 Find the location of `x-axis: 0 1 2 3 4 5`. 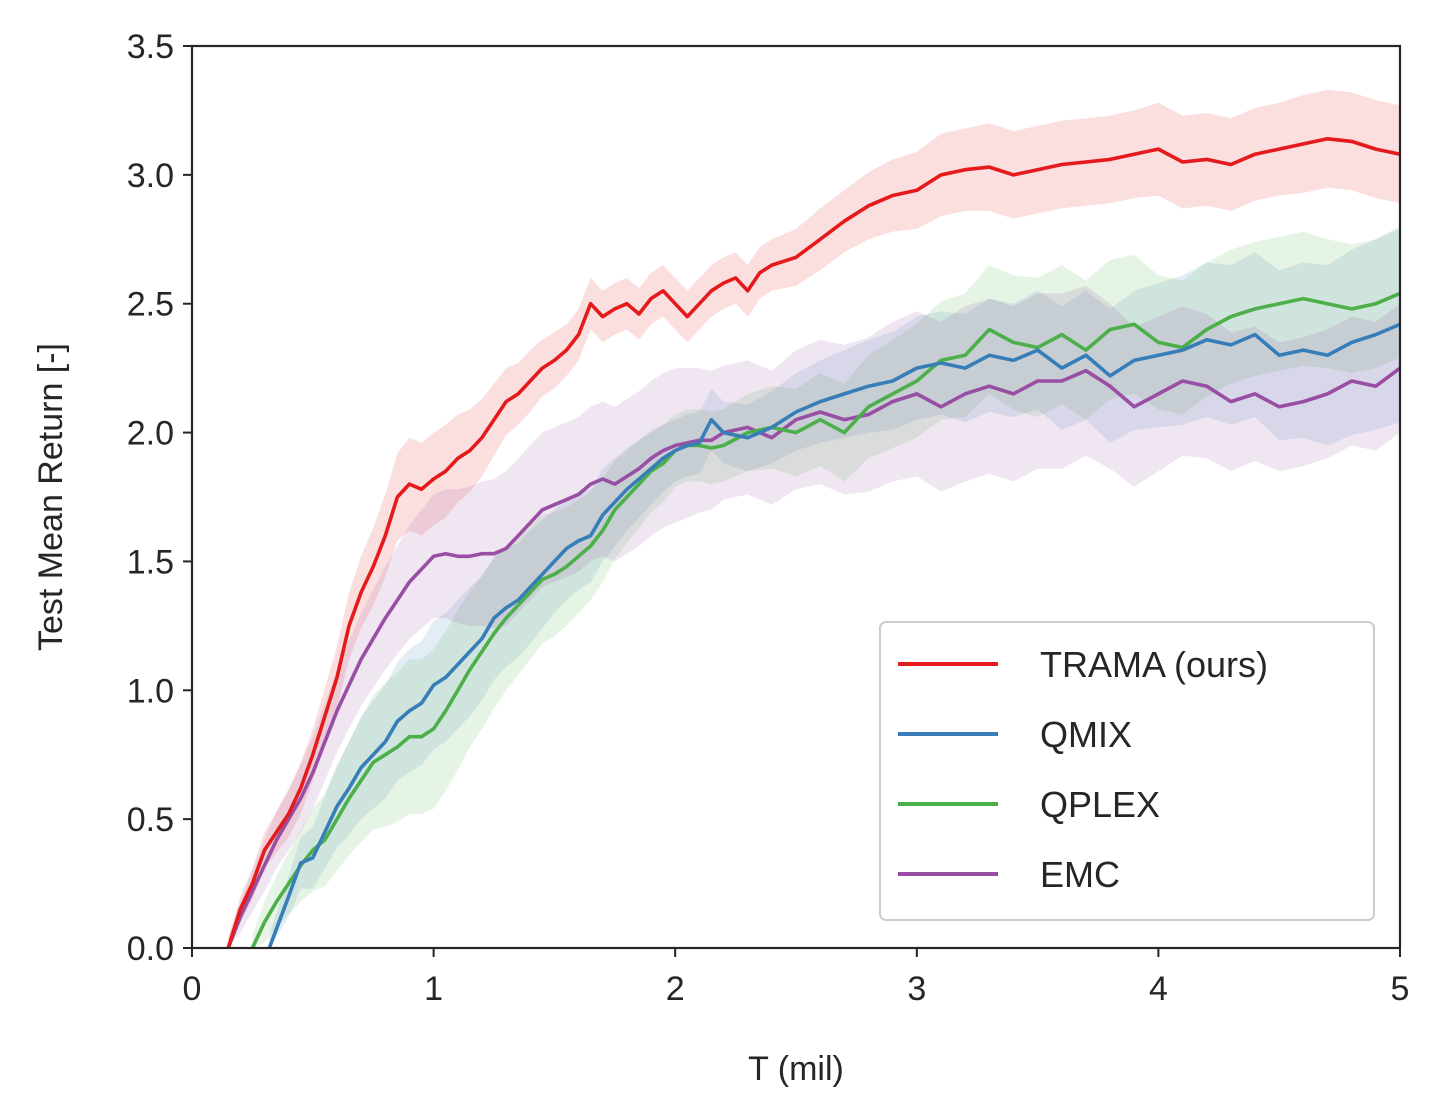

x-axis: 0 1 2 3 4 5 is located at coordinates (796, 978).